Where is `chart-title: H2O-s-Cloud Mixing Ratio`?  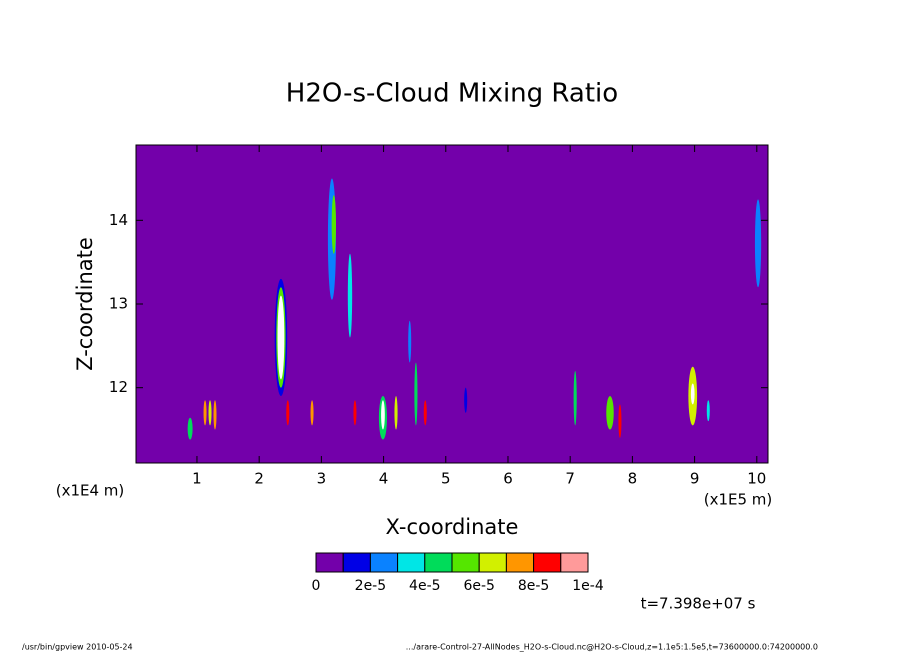 chart-title: H2O-s-Cloud Mixing Ratio is located at coordinates (452, 94).